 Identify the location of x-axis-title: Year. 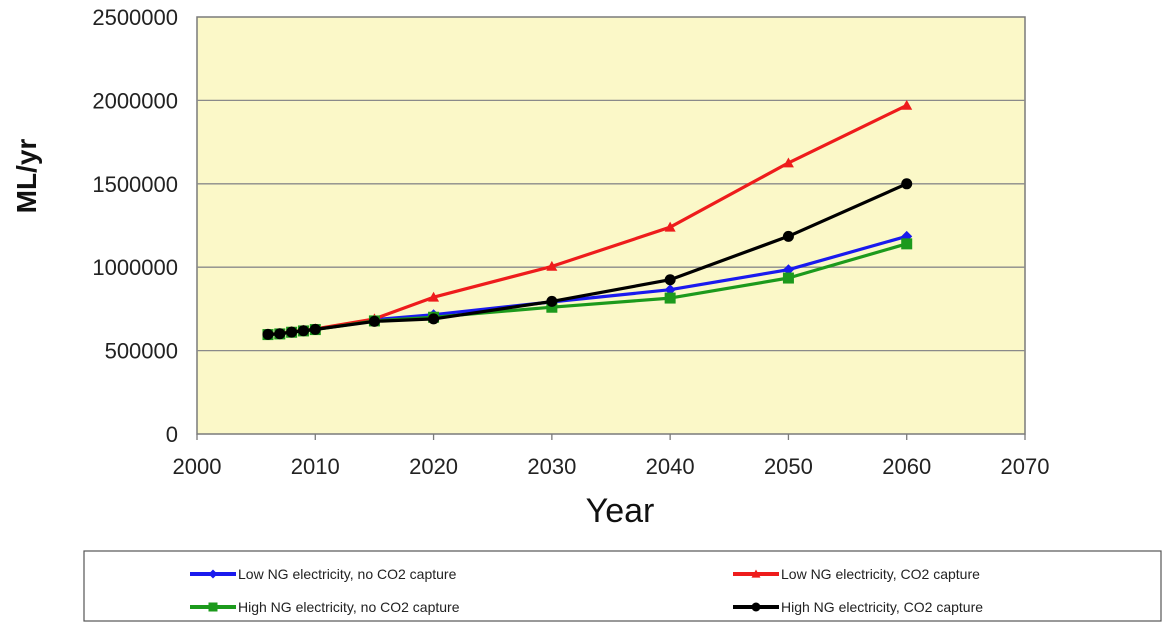
(620, 511).